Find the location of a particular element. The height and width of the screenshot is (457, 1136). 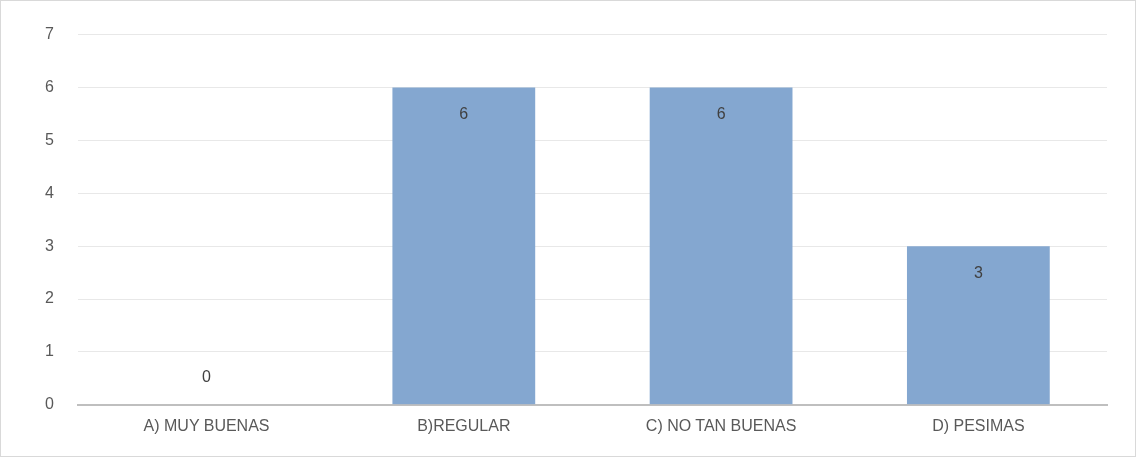

y-tick-label: 2 is located at coordinates (49, 298).